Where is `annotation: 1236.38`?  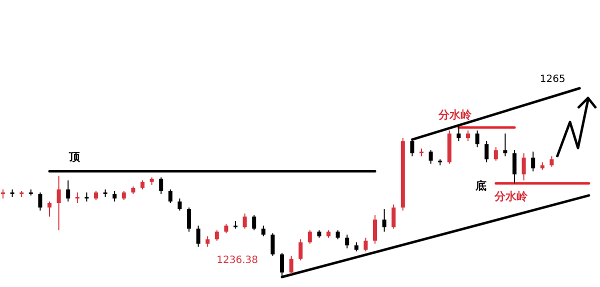
annotation: 1236.38 is located at coordinates (237, 260).